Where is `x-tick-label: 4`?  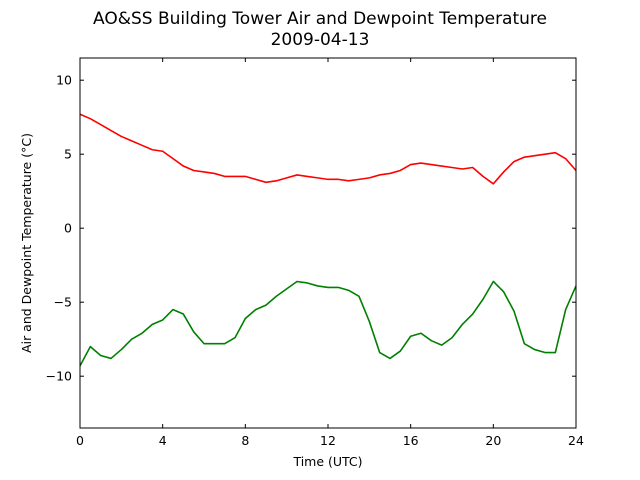
x-tick-label: 4 is located at coordinates (163, 440).